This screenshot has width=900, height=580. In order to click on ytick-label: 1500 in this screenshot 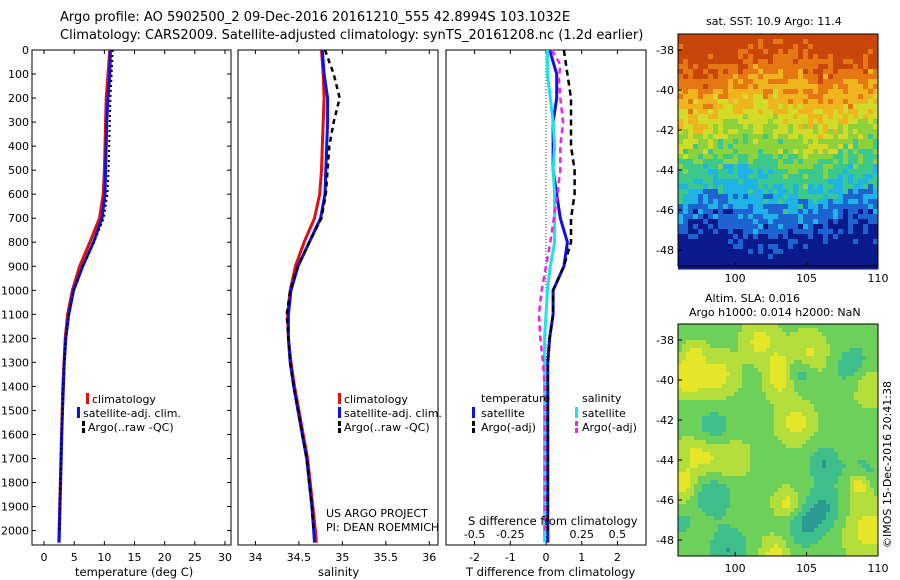, I will do `click(15, 410)`.